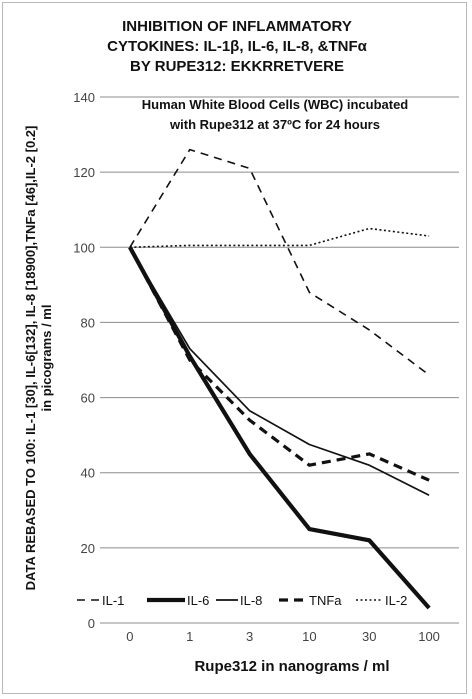 The height and width of the screenshot is (699, 472). I want to click on legend-label-il-1: IL-1, so click(113, 600).